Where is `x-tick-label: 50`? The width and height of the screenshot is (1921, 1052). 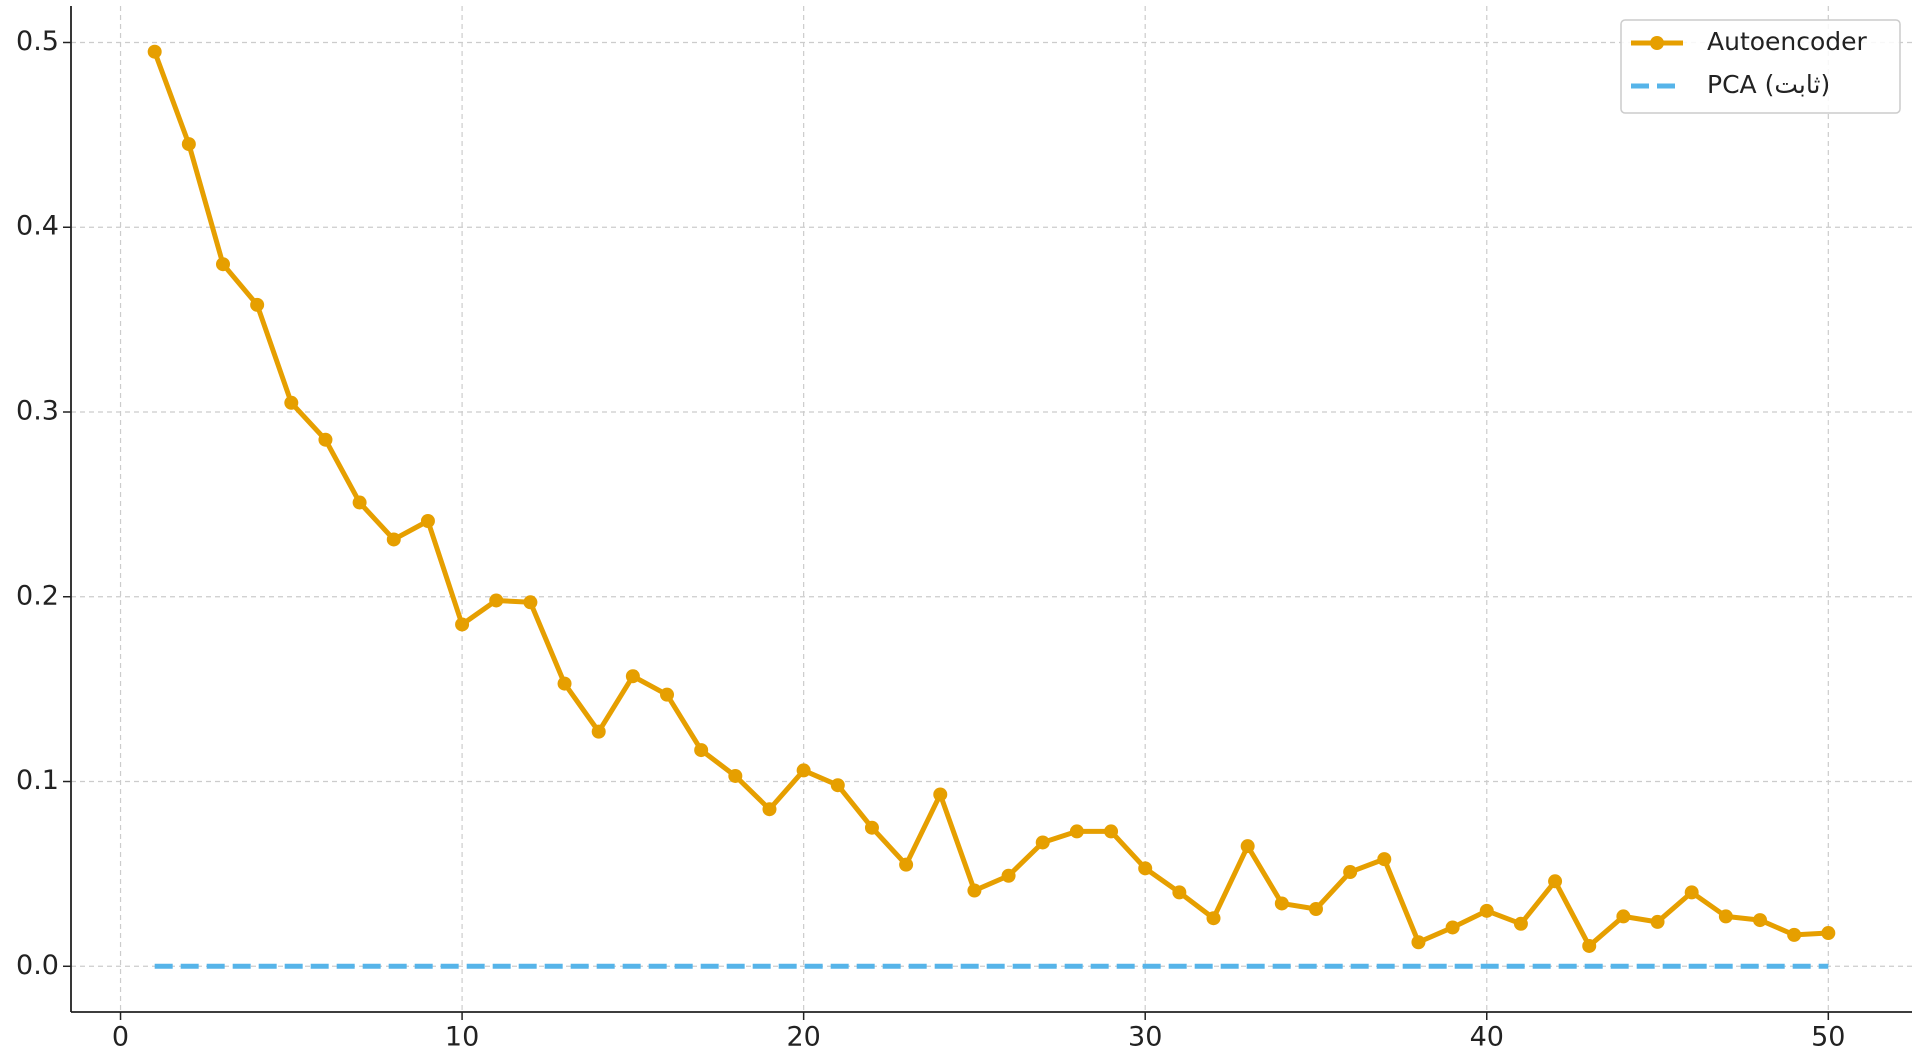 x-tick-label: 50 is located at coordinates (1828, 1037).